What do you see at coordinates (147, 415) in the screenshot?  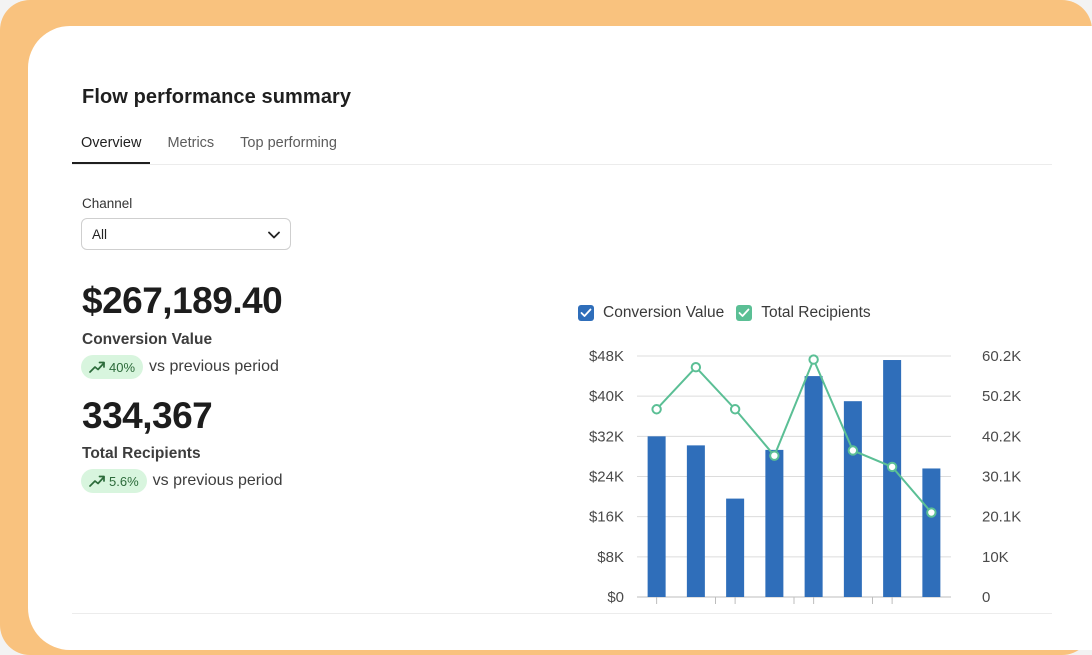 I see `total-recipients-amount: 334,367` at bounding box center [147, 415].